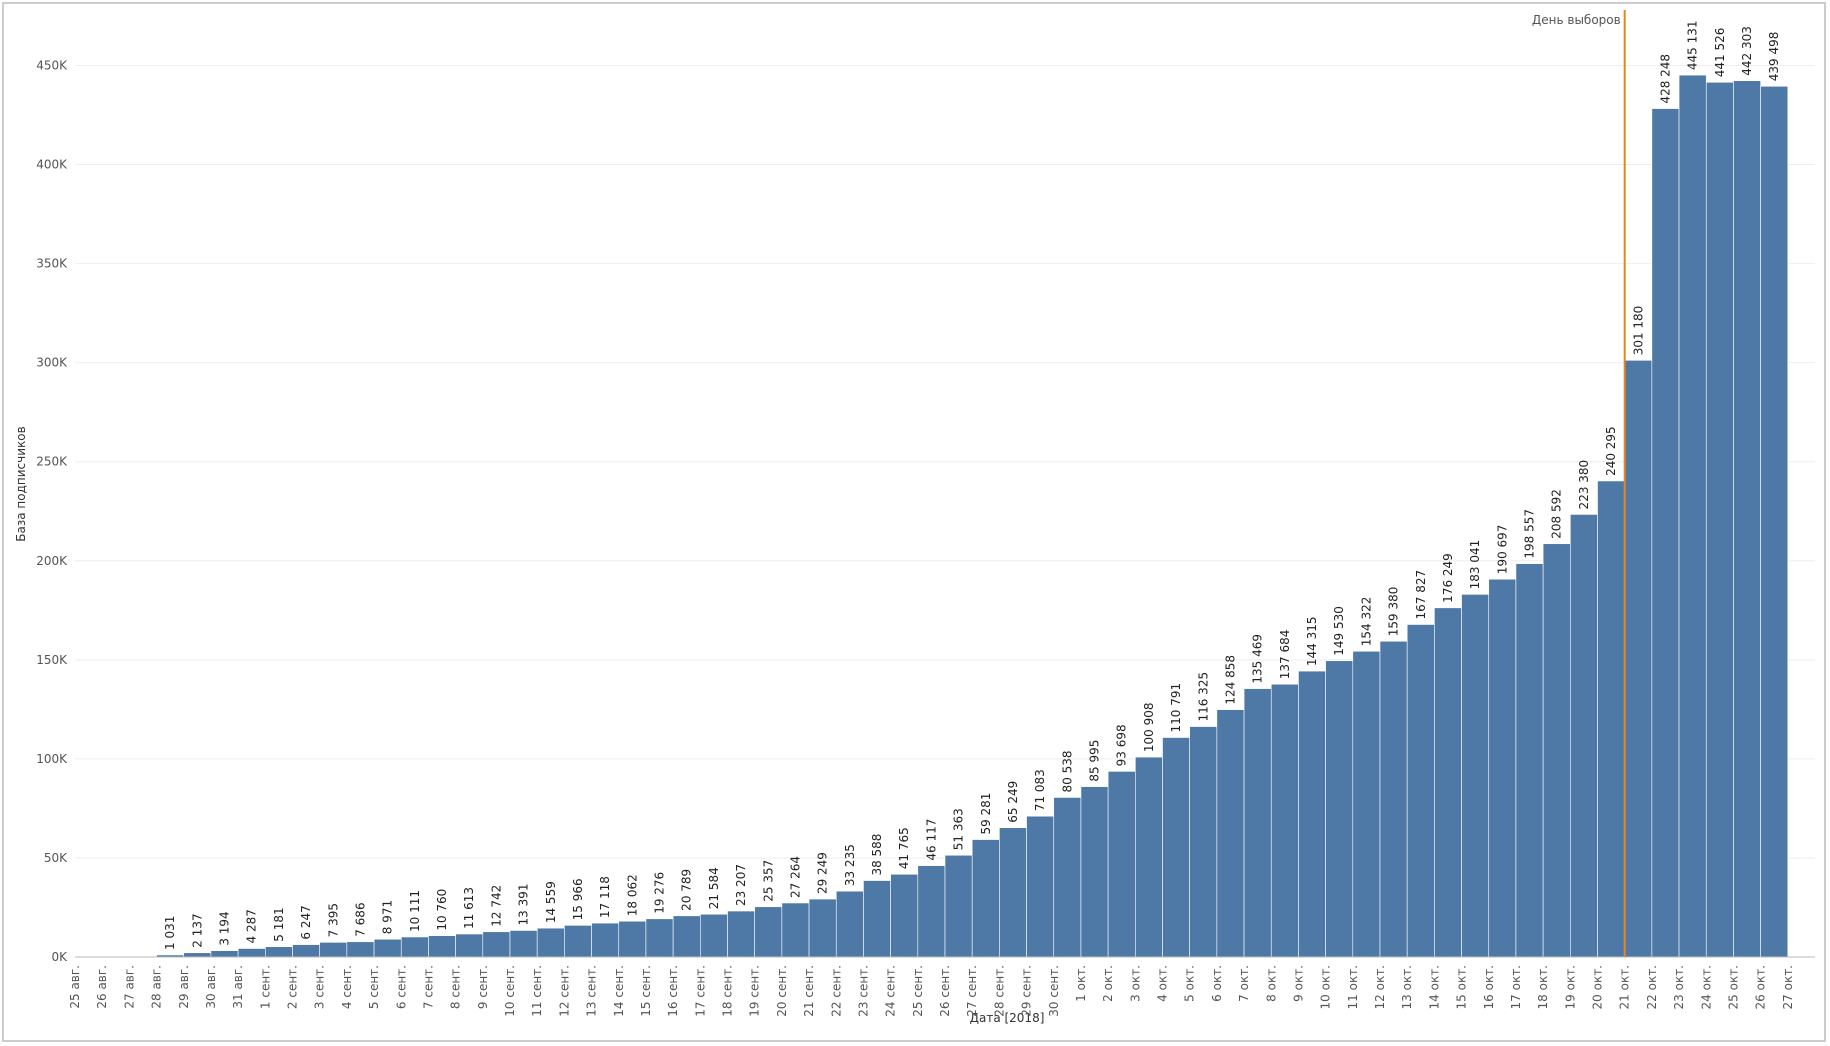  Describe the element at coordinates (21, 483) in the screenshot. I see `y-axis-title: База подписчиков` at that location.